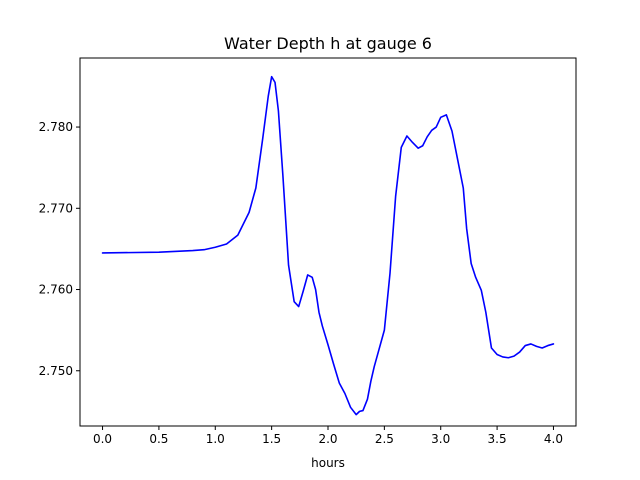  What do you see at coordinates (497, 439) in the screenshot?
I see `x-tick-label: 3.5` at bounding box center [497, 439].